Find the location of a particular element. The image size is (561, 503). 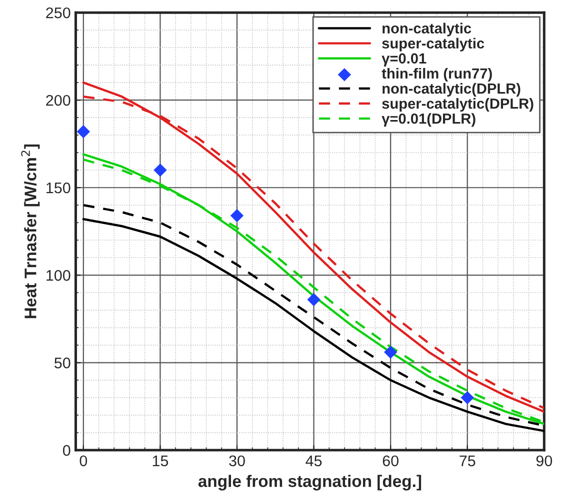

x-tick-label: 0 is located at coordinates (84, 460).